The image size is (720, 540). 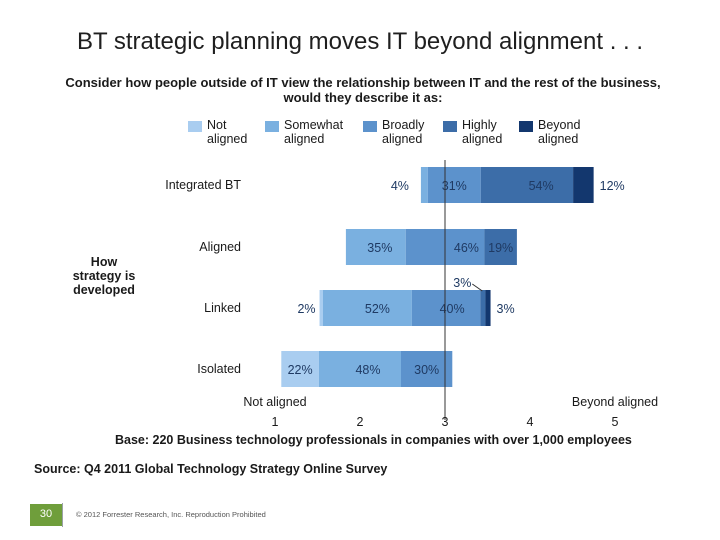 I want to click on legend-label: Somewhat aligned, so click(x=313, y=132).